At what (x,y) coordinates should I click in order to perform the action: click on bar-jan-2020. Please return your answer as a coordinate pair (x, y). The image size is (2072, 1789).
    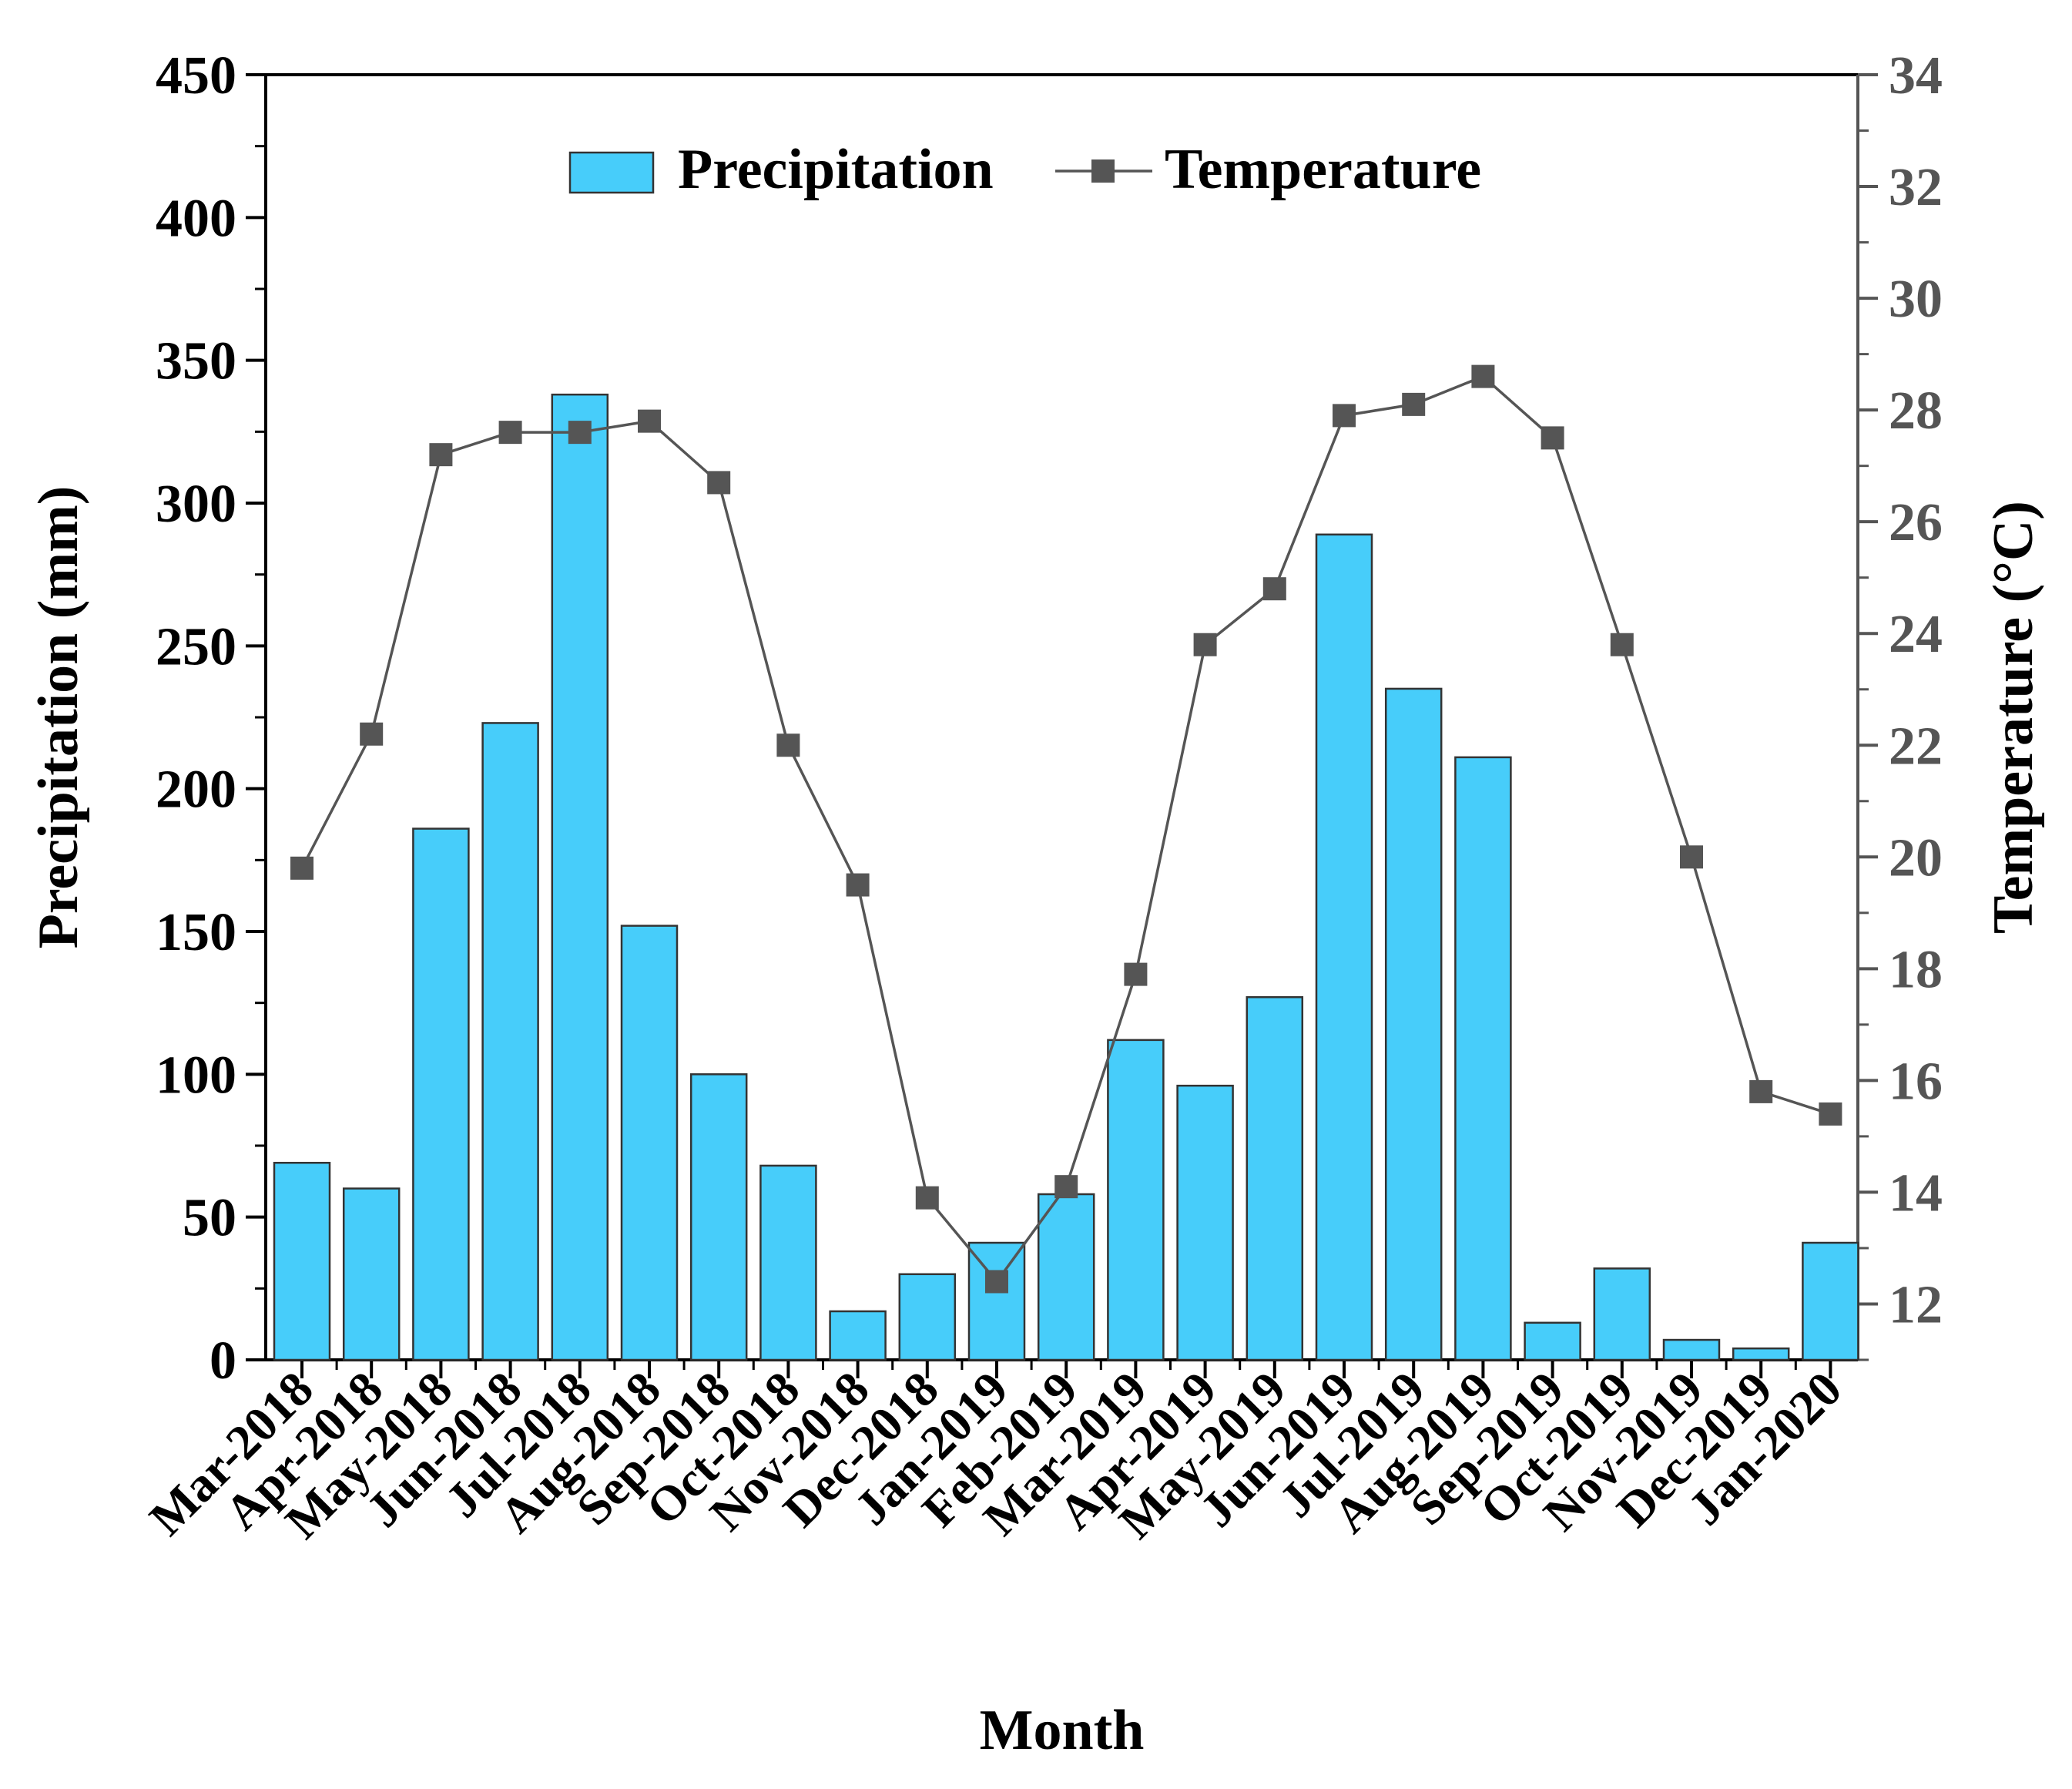
    Looking at the image, I should click on (1830, 1301).